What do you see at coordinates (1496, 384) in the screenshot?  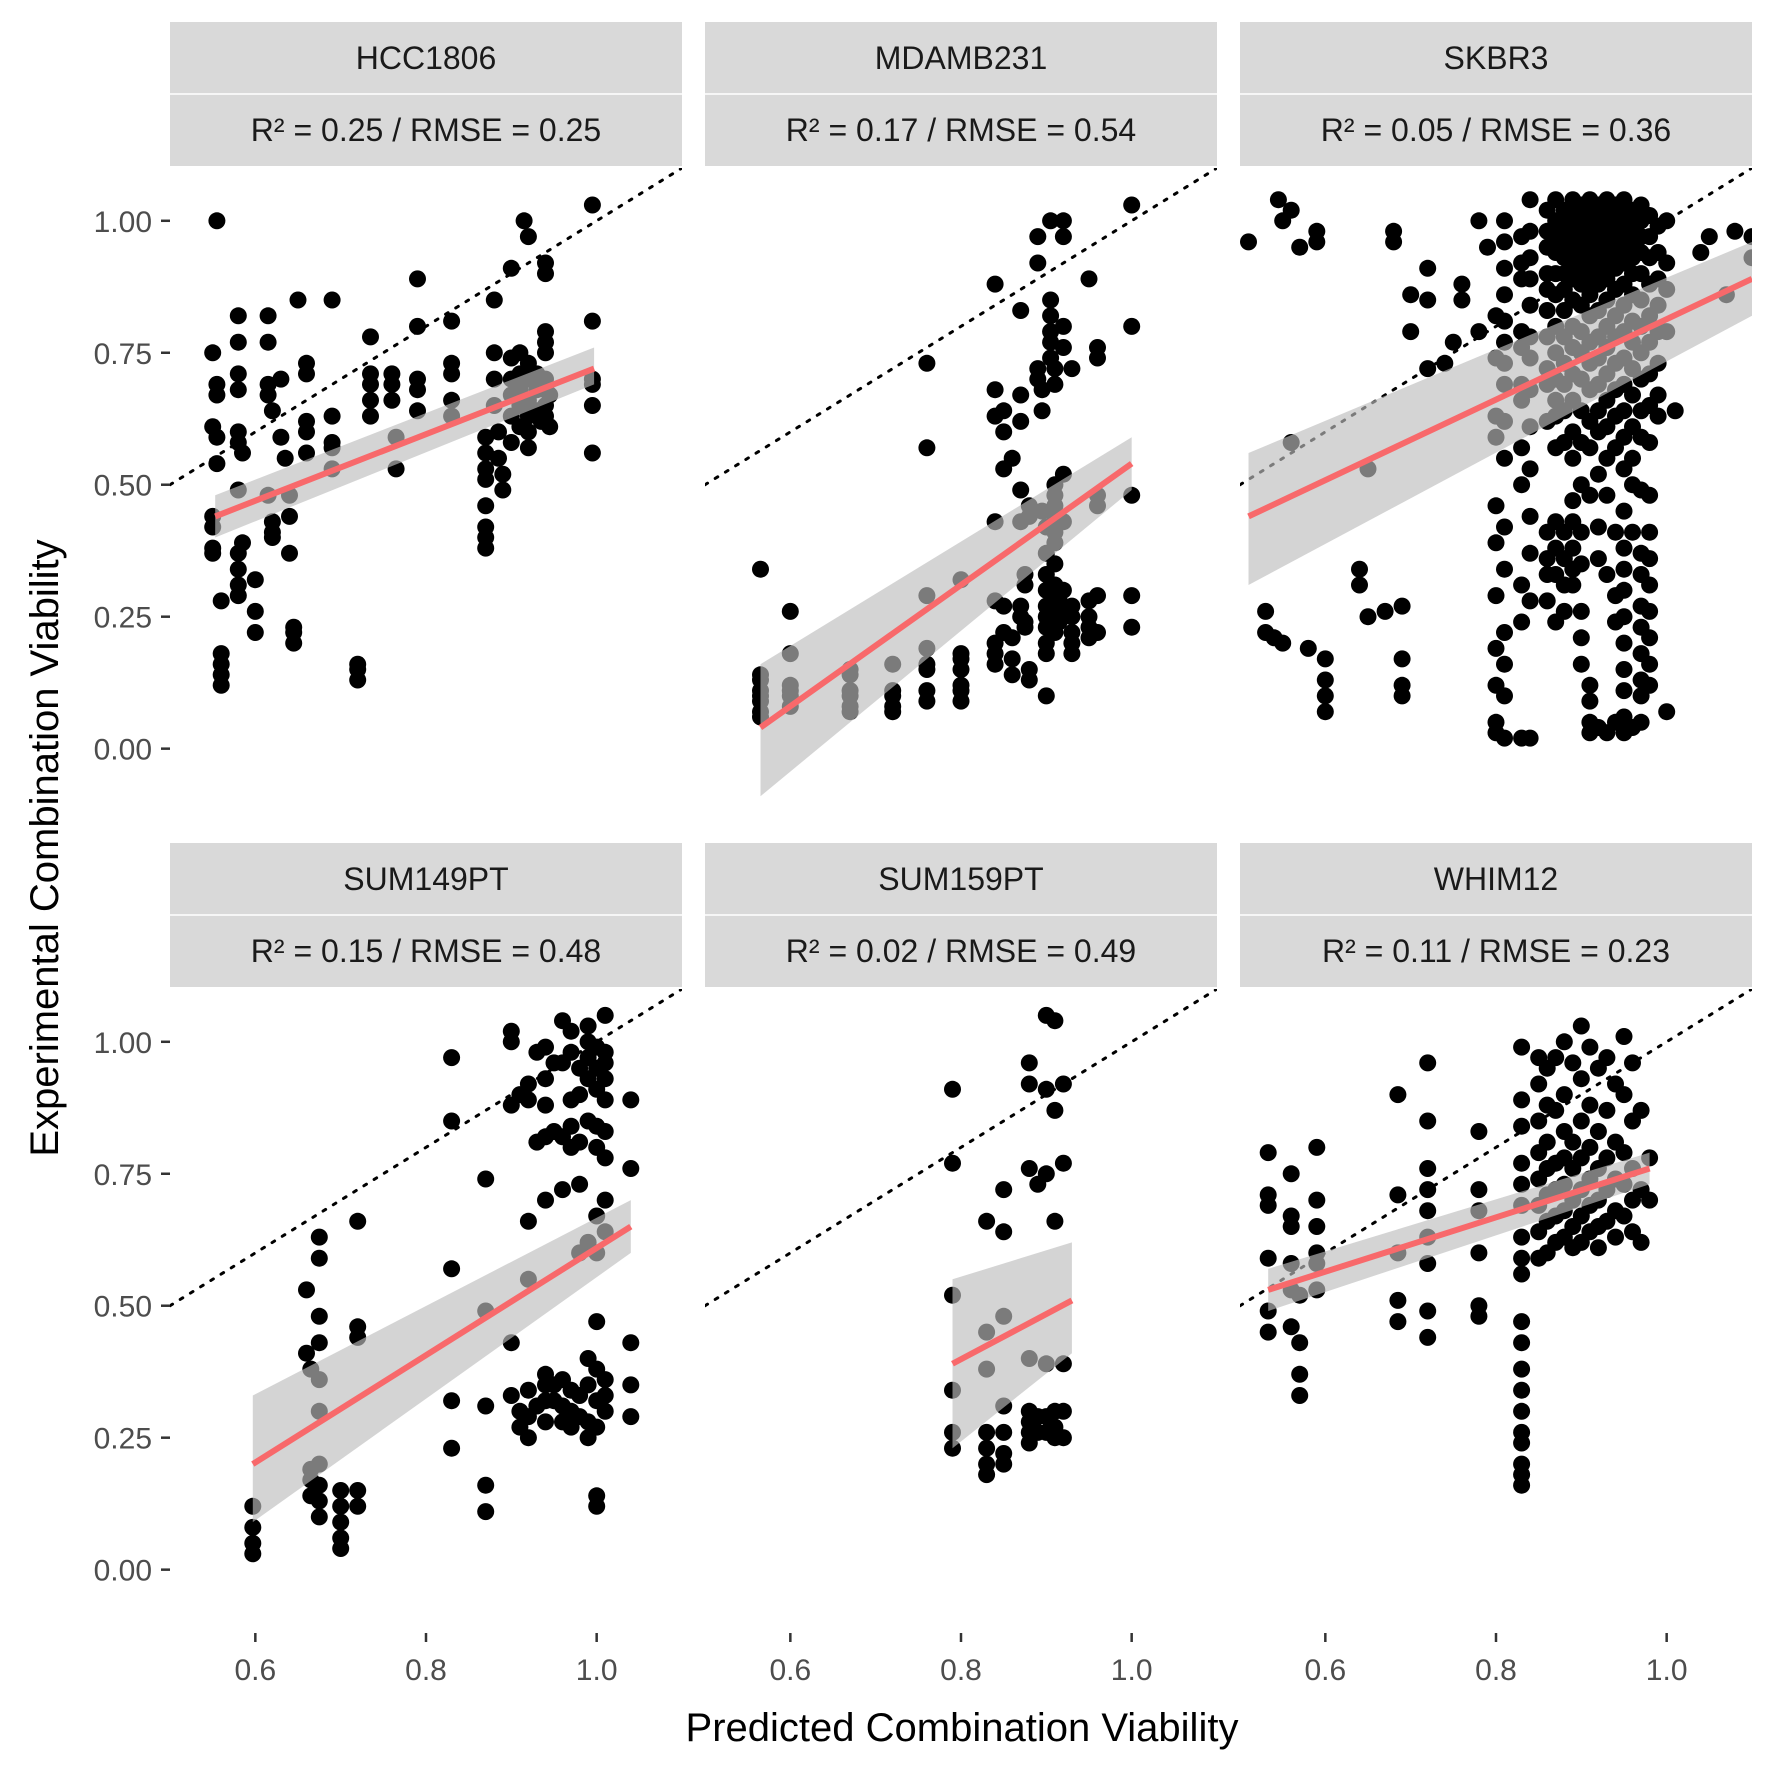 I see `panel-skbr3: SKBR3 R² = 0.05 / RMSE = 0.36` at bounding box center [1496, 384].